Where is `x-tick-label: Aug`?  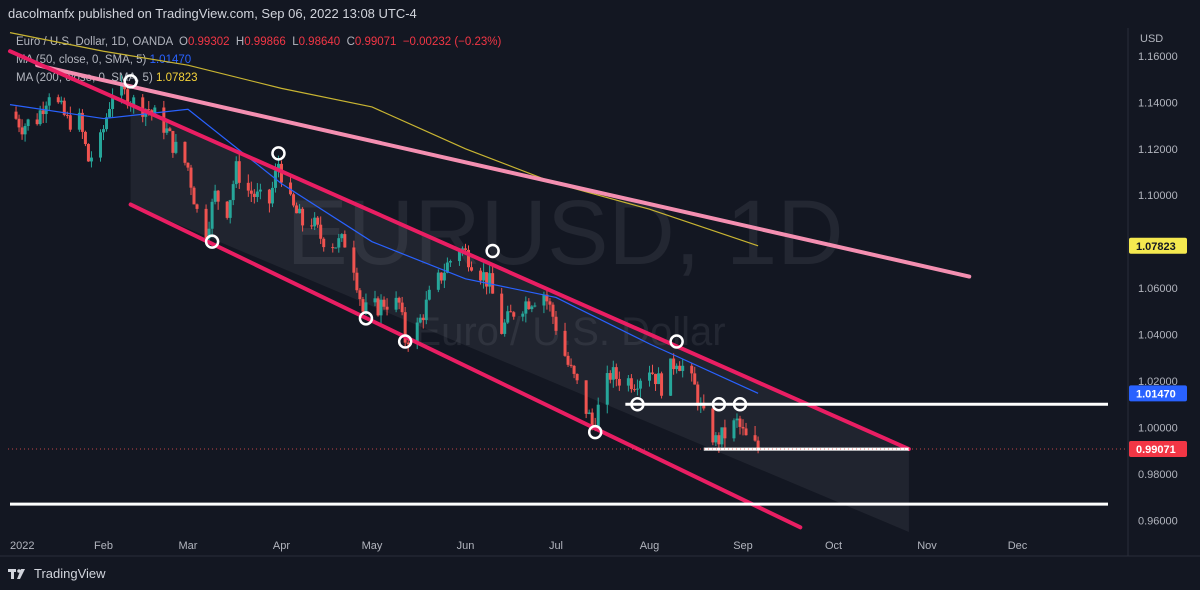 x-tick-label: Aug is located at coordinates (650, 546).